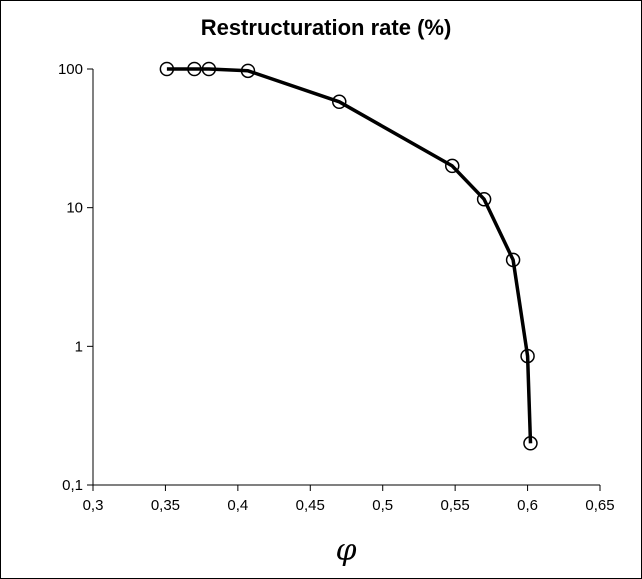 This screenshot has width=642, height=579. What do you see at coordinates (382, 505) in the screenshot?
I see `x-tick-label: 0,5` at bounding box center [382, 505].